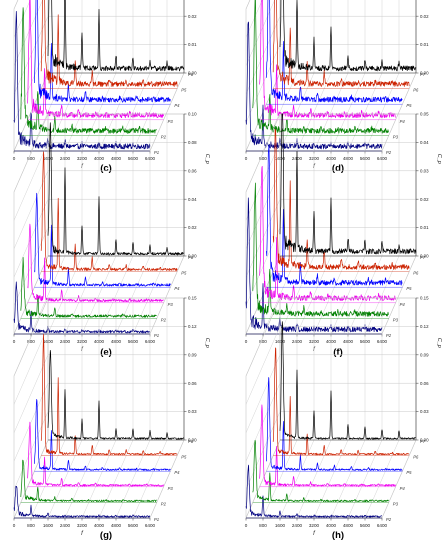 The width and height of the screenshot is (445, 550). I want to click on spectrum-line-P7, so click(348, 36).